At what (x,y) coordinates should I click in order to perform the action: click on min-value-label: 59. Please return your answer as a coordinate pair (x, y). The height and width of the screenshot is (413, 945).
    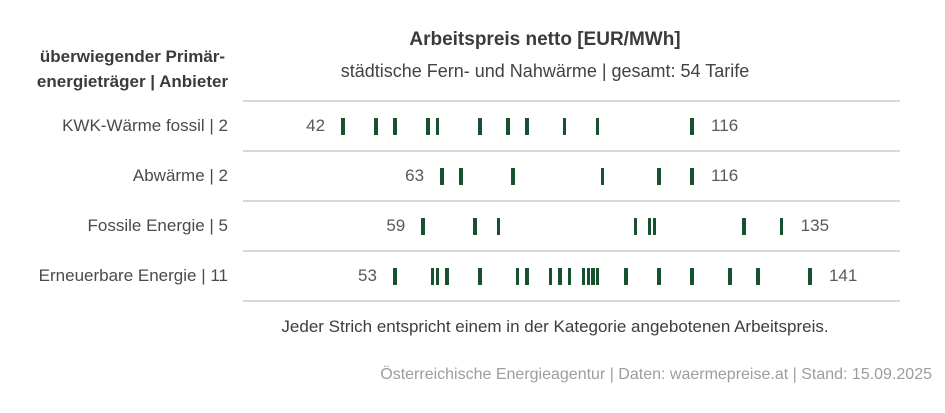
    Looking at the image, I should click on (396, 225).